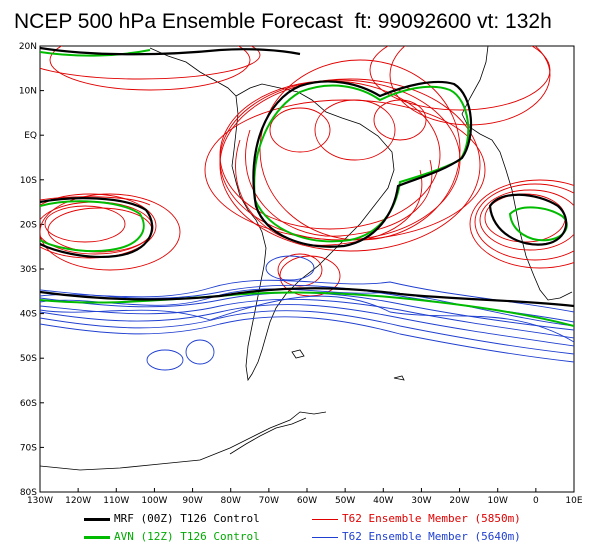 The height and width of the screenshot is (560, 600). What do you see at coordinates (325, 519) in the screenshot?
I see `legend-red-line` at bounding box center [325, 519].